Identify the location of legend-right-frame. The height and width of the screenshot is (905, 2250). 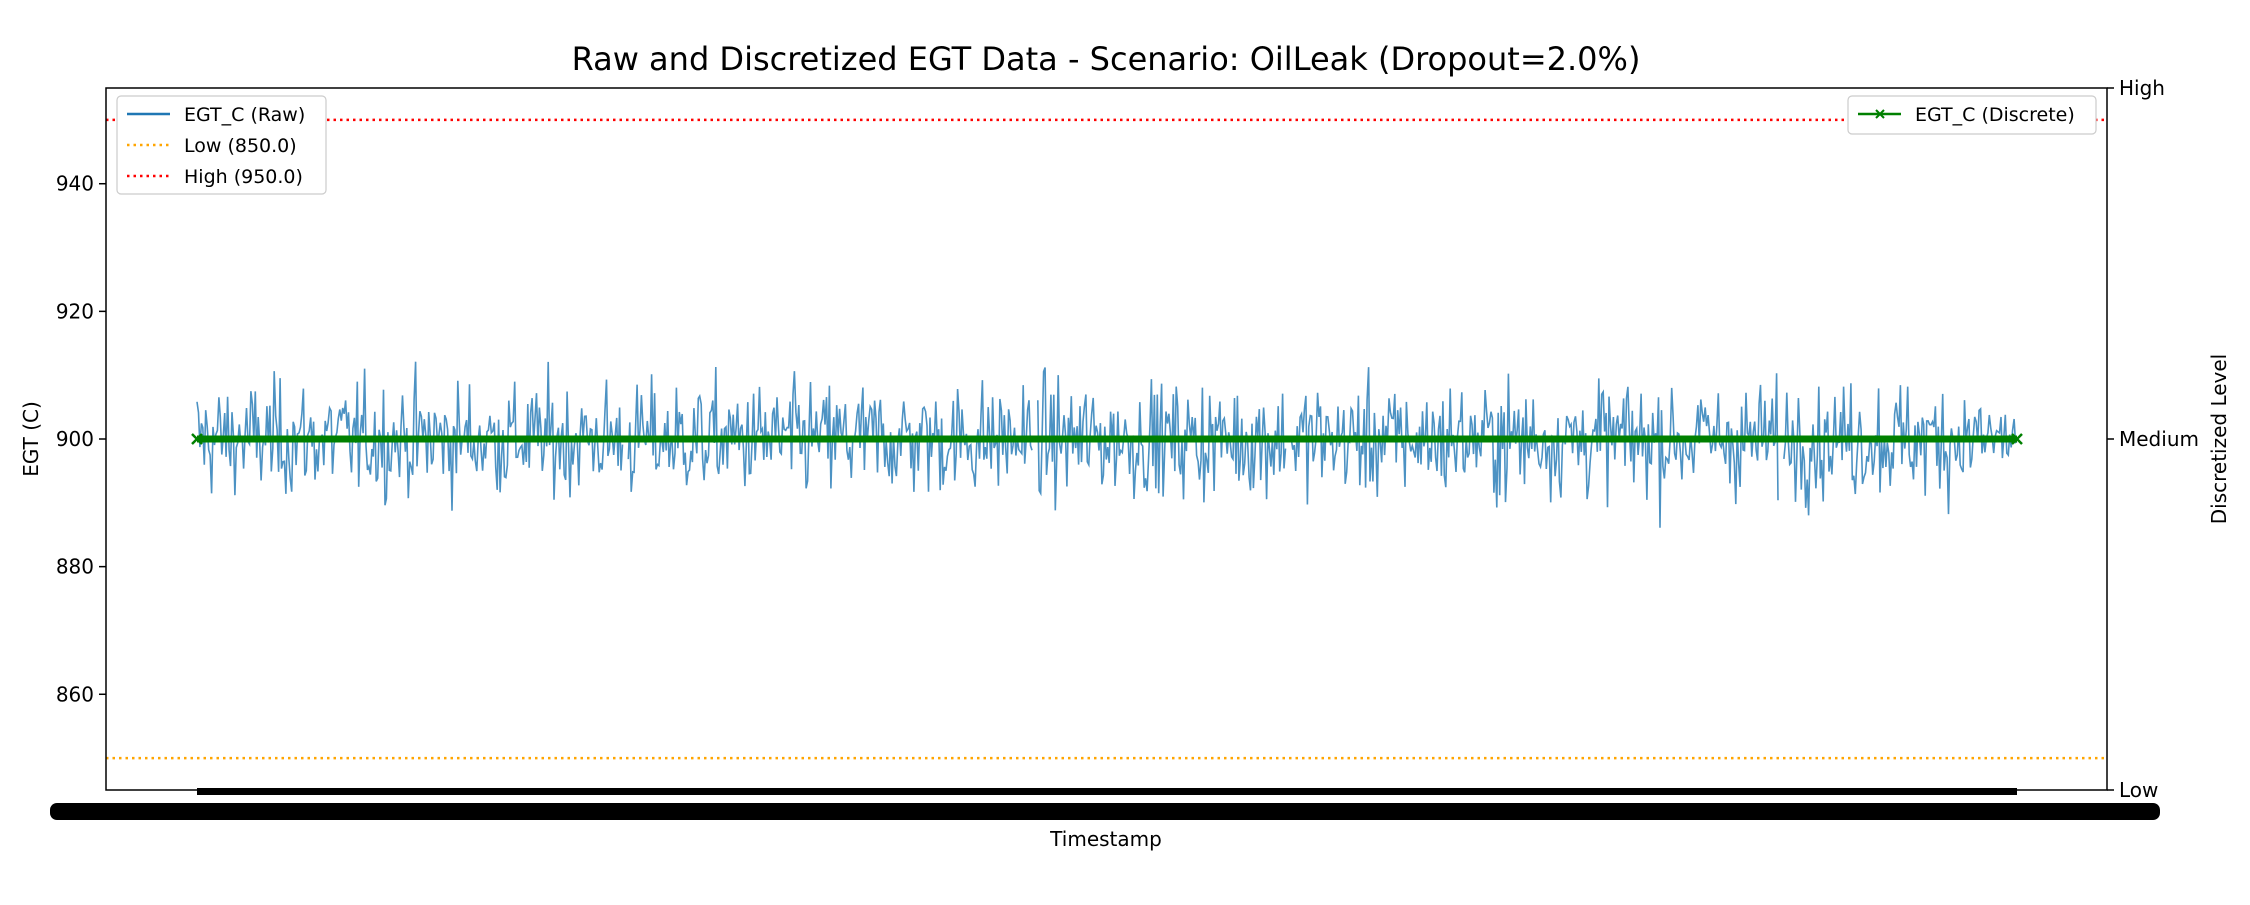
(1972, 115).